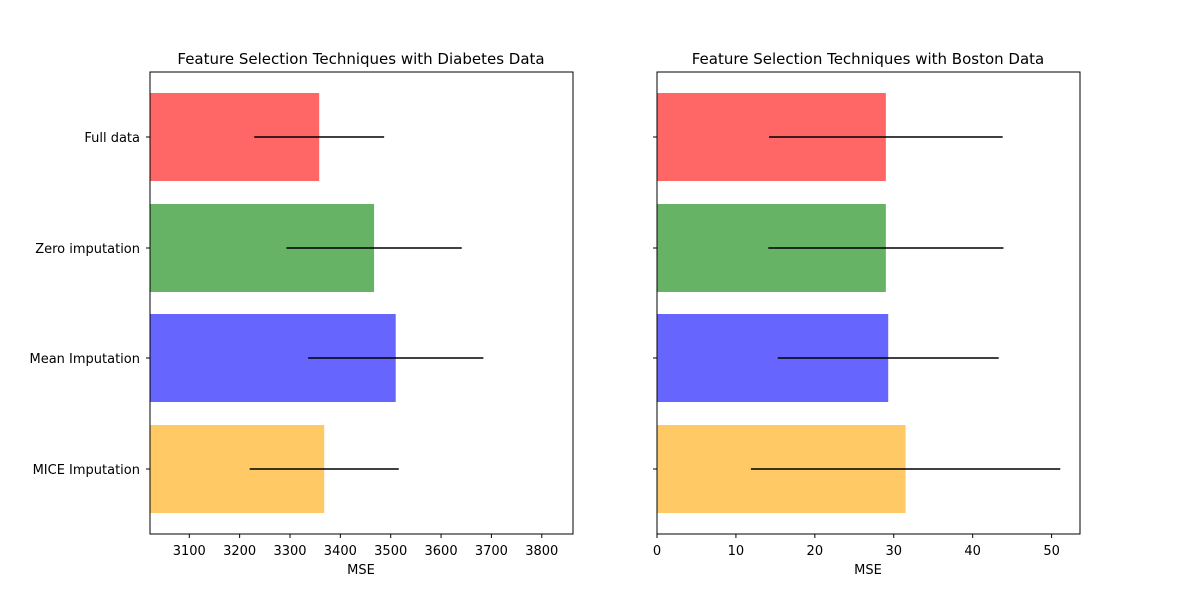 The image size is (1200, 600). I want to click on boston-x-tick-label: 30, so click(893, 551).